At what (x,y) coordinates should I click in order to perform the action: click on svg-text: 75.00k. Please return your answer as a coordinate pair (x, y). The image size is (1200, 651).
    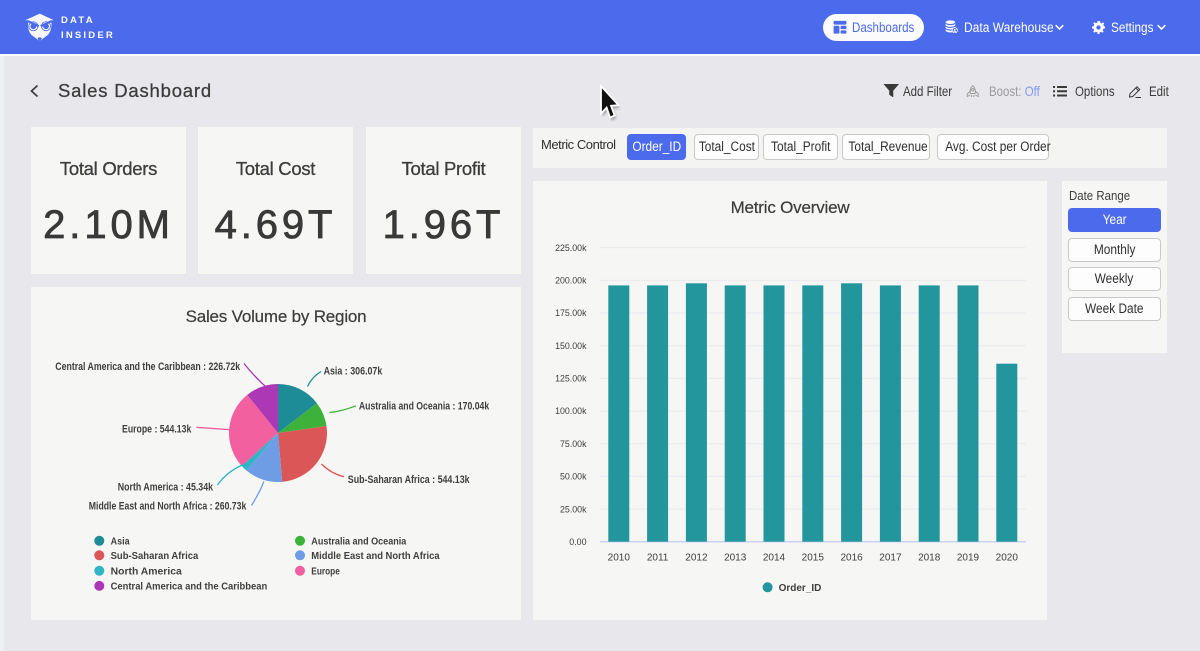
    Looking at the image, I should click on (573, 444).